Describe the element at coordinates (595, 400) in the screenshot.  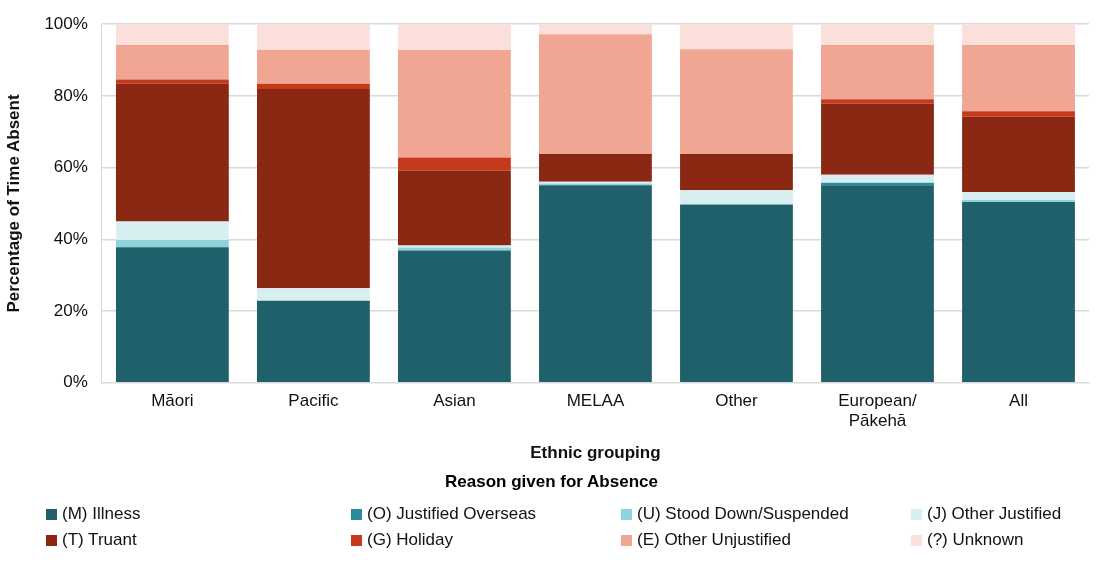
I see `x-tick-label: MELAA` at that location.